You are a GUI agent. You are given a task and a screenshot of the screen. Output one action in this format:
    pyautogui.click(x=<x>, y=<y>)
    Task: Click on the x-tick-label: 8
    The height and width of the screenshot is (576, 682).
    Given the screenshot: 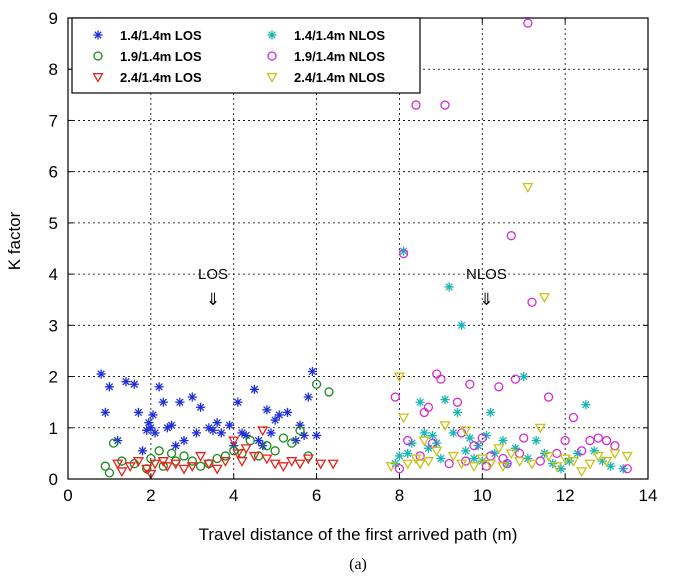 What is the action you would take?
    pyautogui.click(x=399, y=495)
    